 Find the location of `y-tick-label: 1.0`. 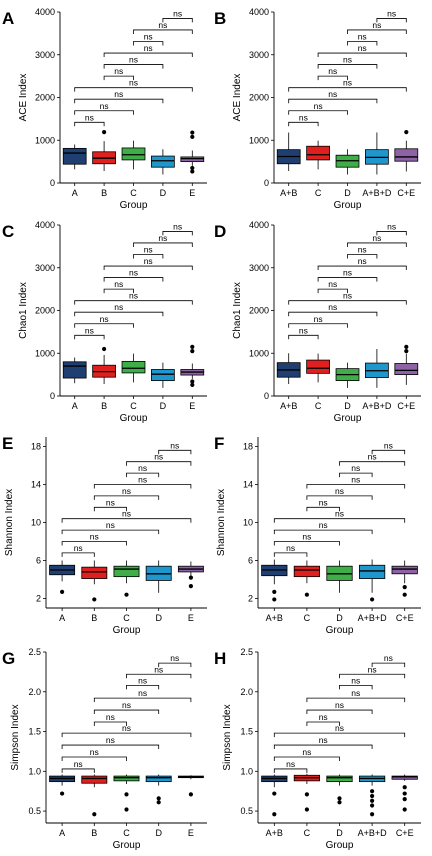

y-tick-label: 1.0 is located at coordinates (246, 771).